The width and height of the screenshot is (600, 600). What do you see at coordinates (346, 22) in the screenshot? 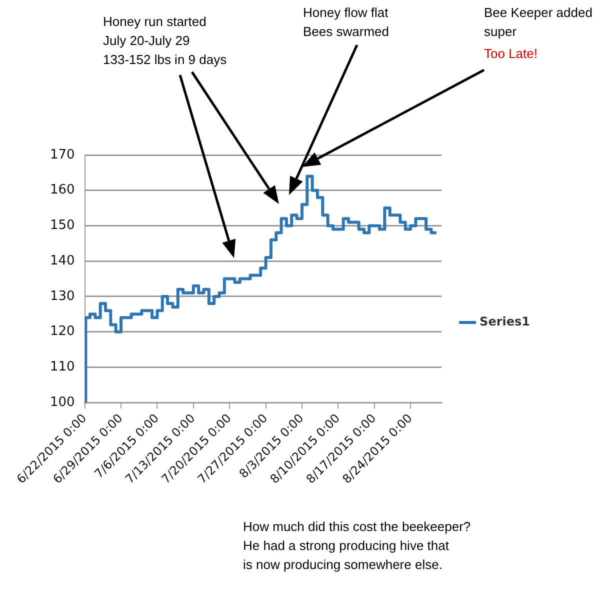
I see `text: Honey flow flat Bees swarmed` at bounding box center [346, 22].